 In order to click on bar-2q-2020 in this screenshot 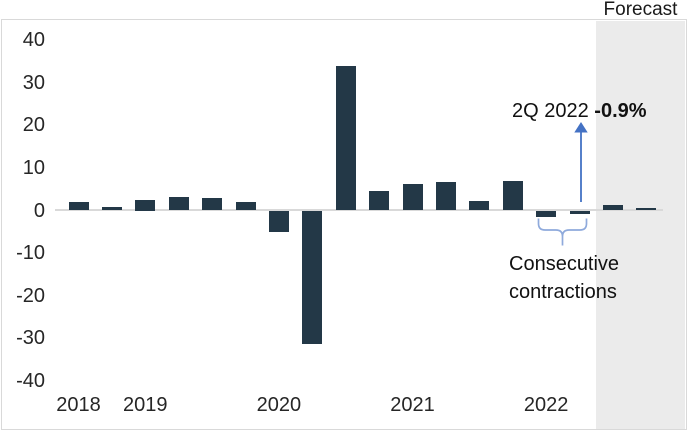, I will do `click(312, 277)`.